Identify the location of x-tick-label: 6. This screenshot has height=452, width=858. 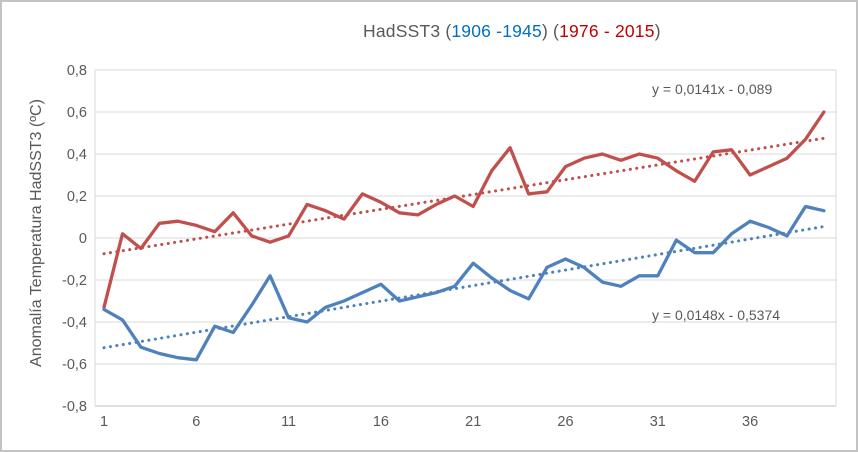
(196, 422).